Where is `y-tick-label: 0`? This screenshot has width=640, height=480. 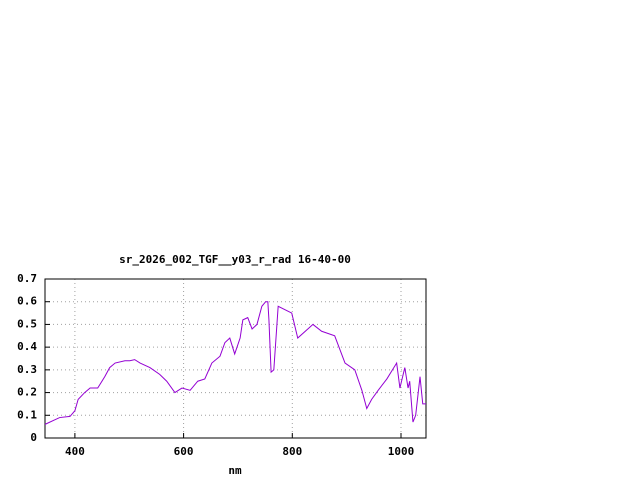 y-tick-label: 0 is located at coordinates (33, 437).